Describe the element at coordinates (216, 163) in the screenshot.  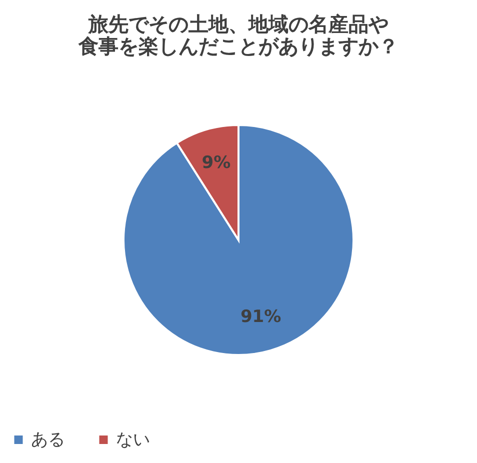
I see `data-label: 9%` at that location.